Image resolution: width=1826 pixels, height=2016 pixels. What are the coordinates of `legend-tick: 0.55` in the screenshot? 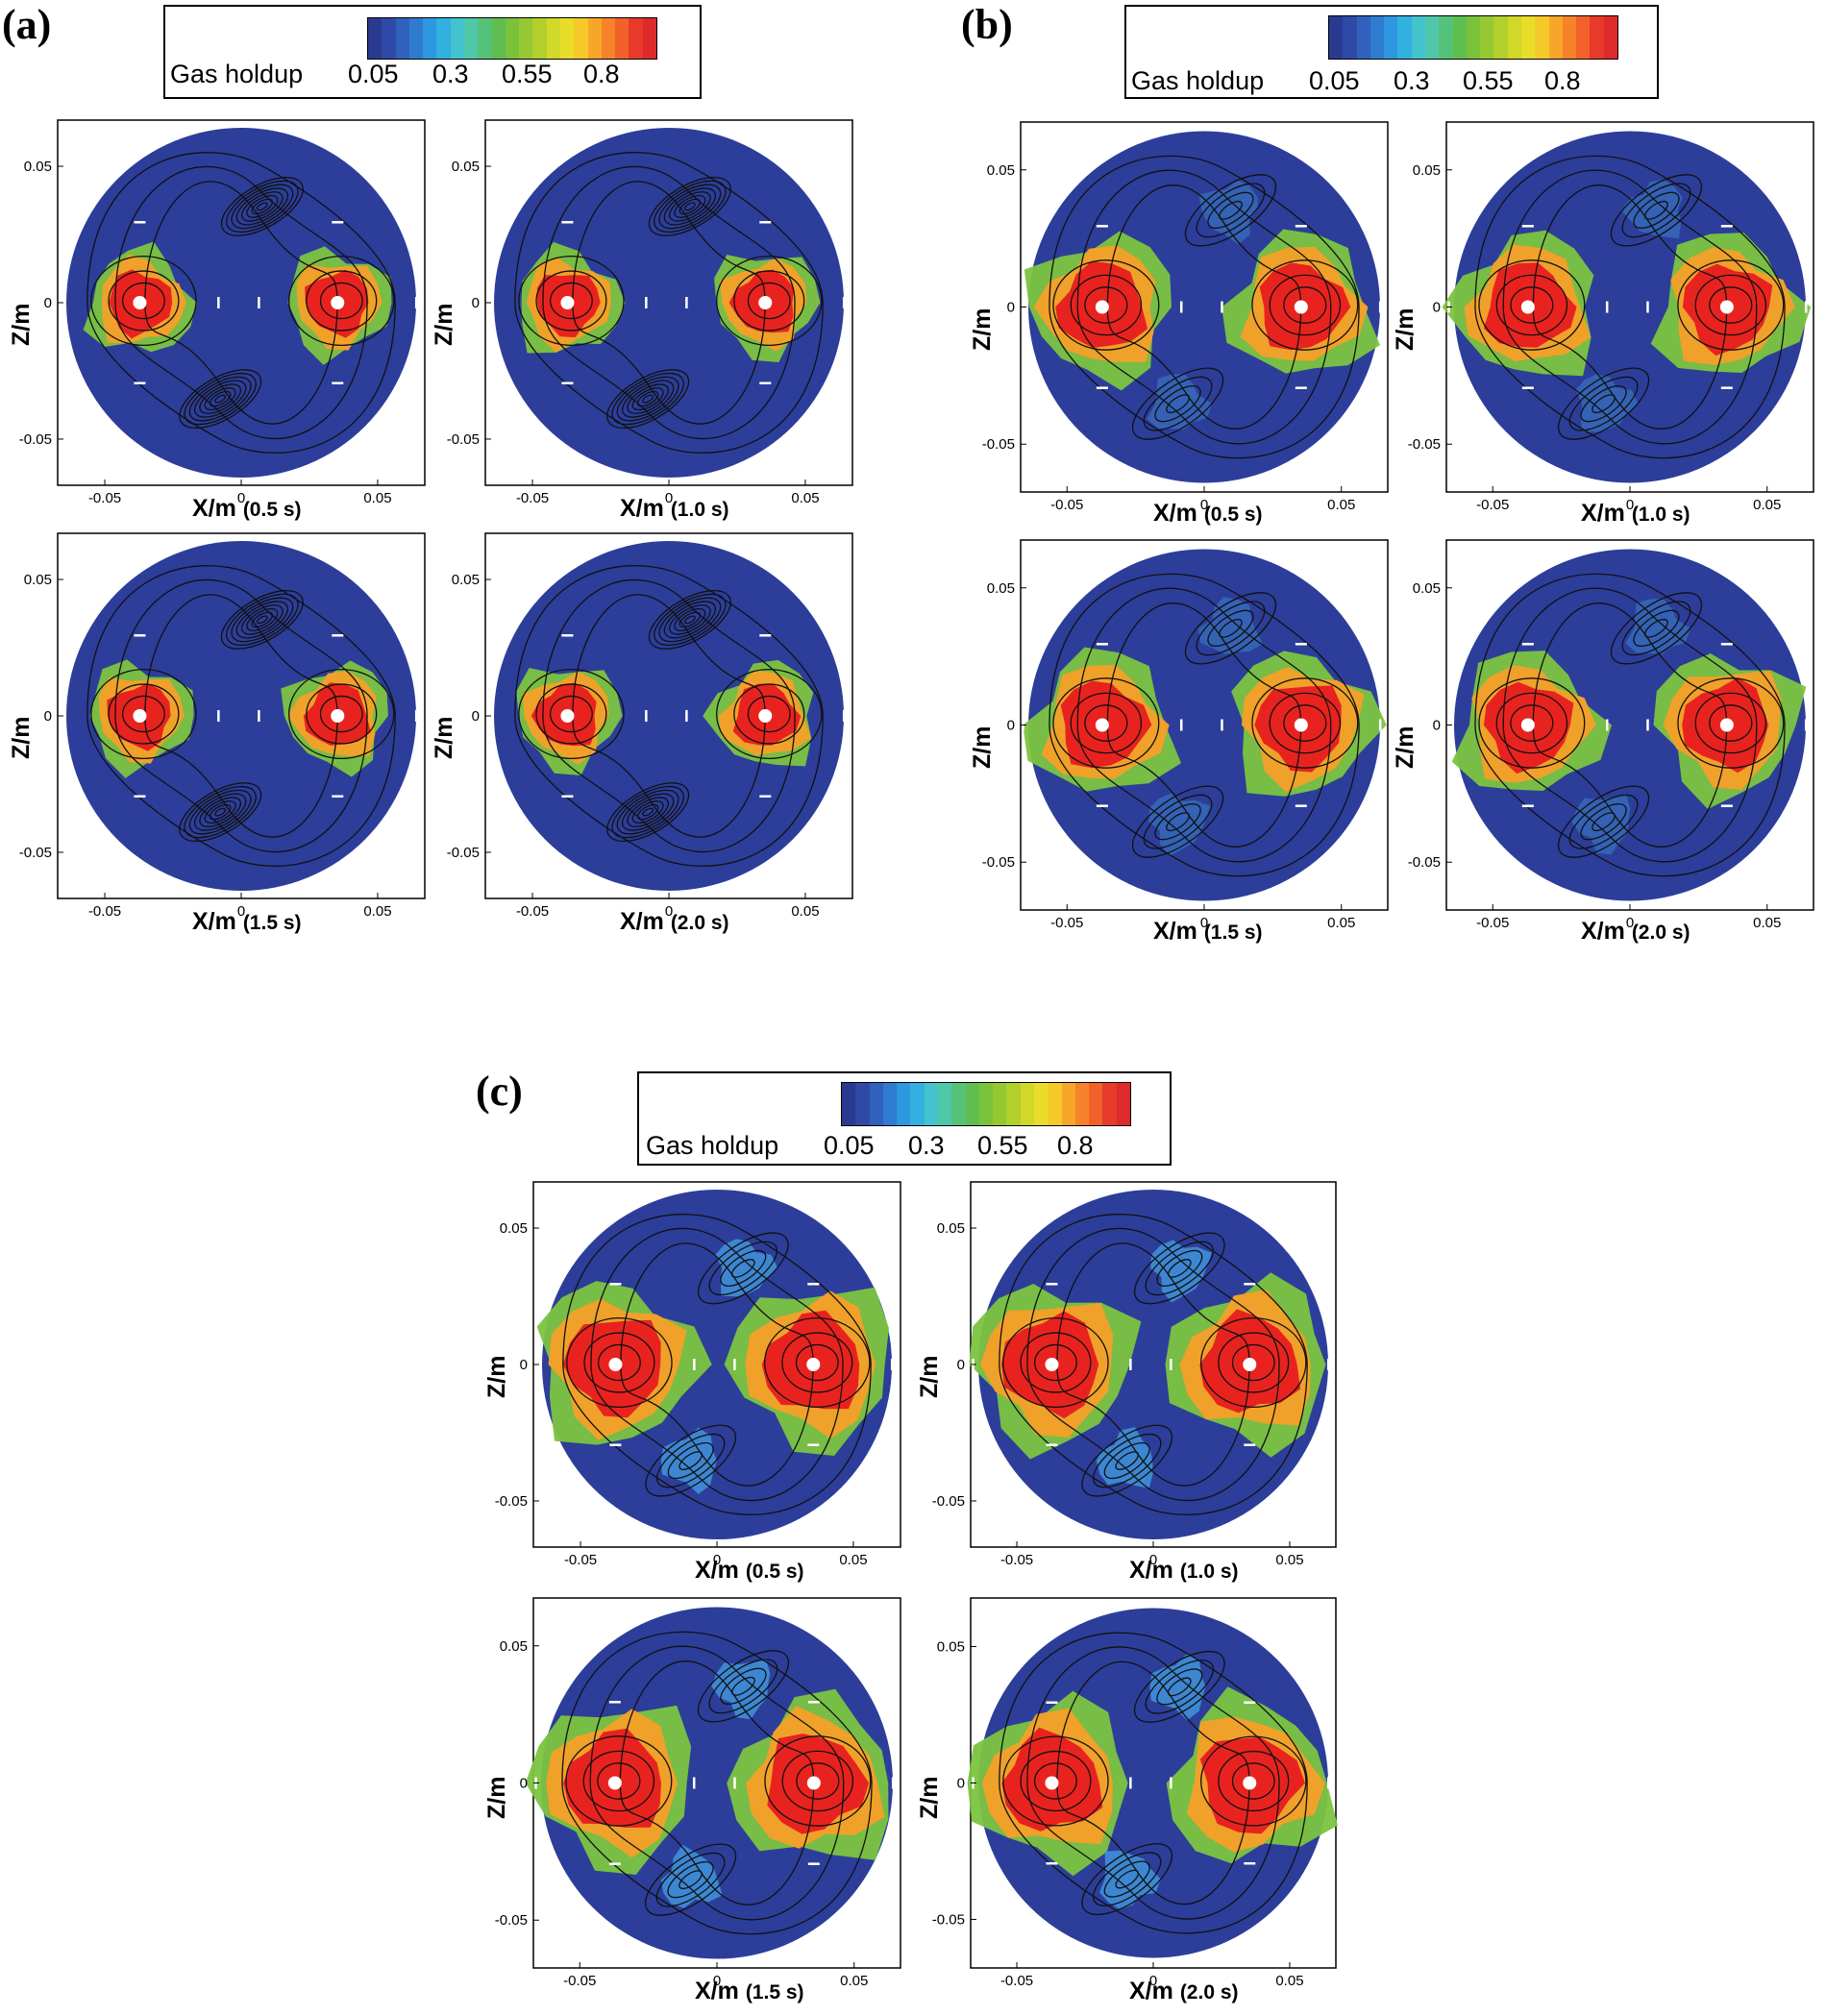 It's located at (527, 74).